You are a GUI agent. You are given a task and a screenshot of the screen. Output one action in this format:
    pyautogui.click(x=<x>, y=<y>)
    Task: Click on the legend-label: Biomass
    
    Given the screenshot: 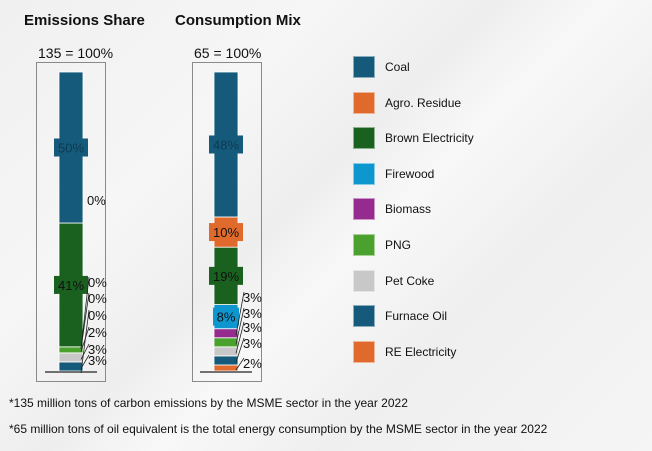 What is the action you would take?
    pyautogui.click(x=408, y=209)
    